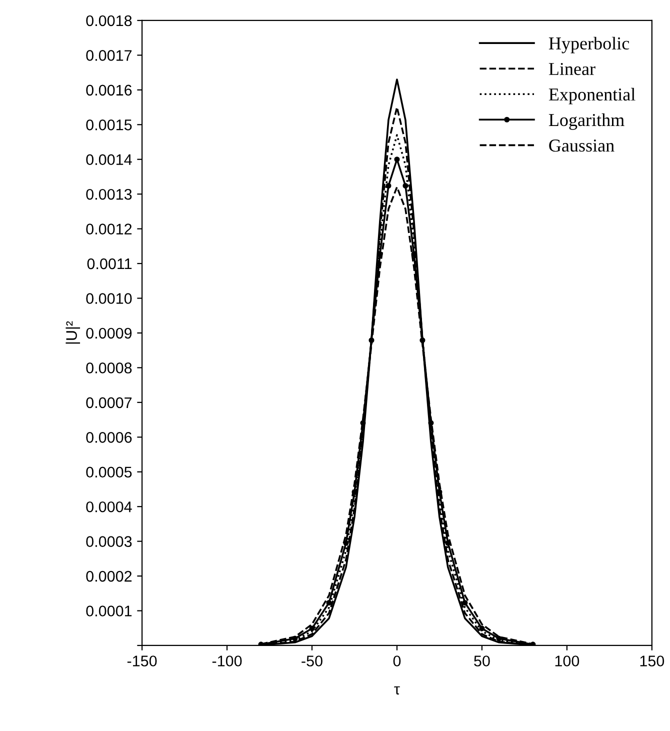 The image size is (670, 731). Describe the element at coordinates (567, 661) in the screenshot. I see `x-tick-label: 100` at that location.